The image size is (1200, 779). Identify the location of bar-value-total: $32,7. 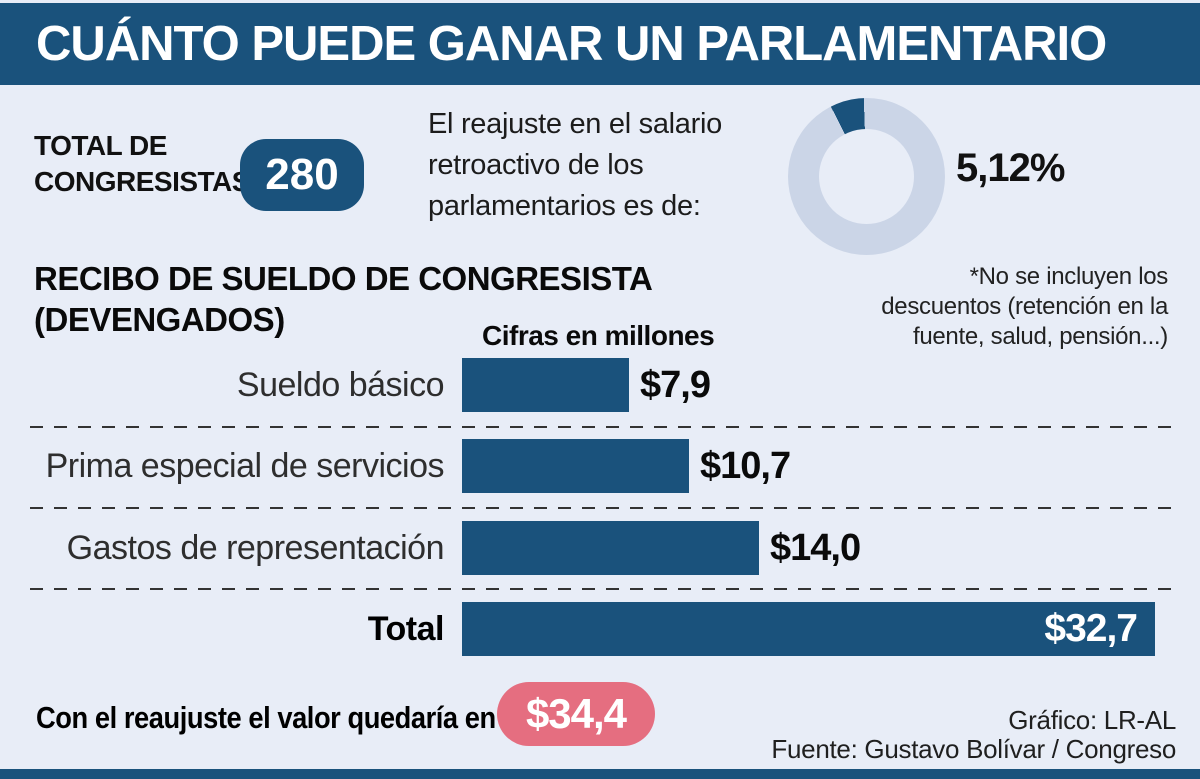
(1091, 628).